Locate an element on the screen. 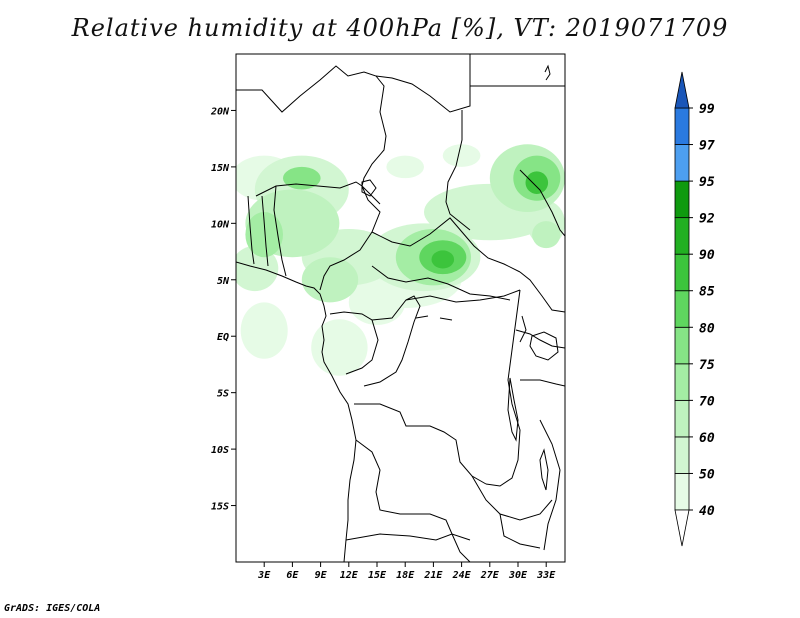 The height and width of the screenshot is (618, 800). lat-tick-label: 10N is located at coordinates (220, 224).